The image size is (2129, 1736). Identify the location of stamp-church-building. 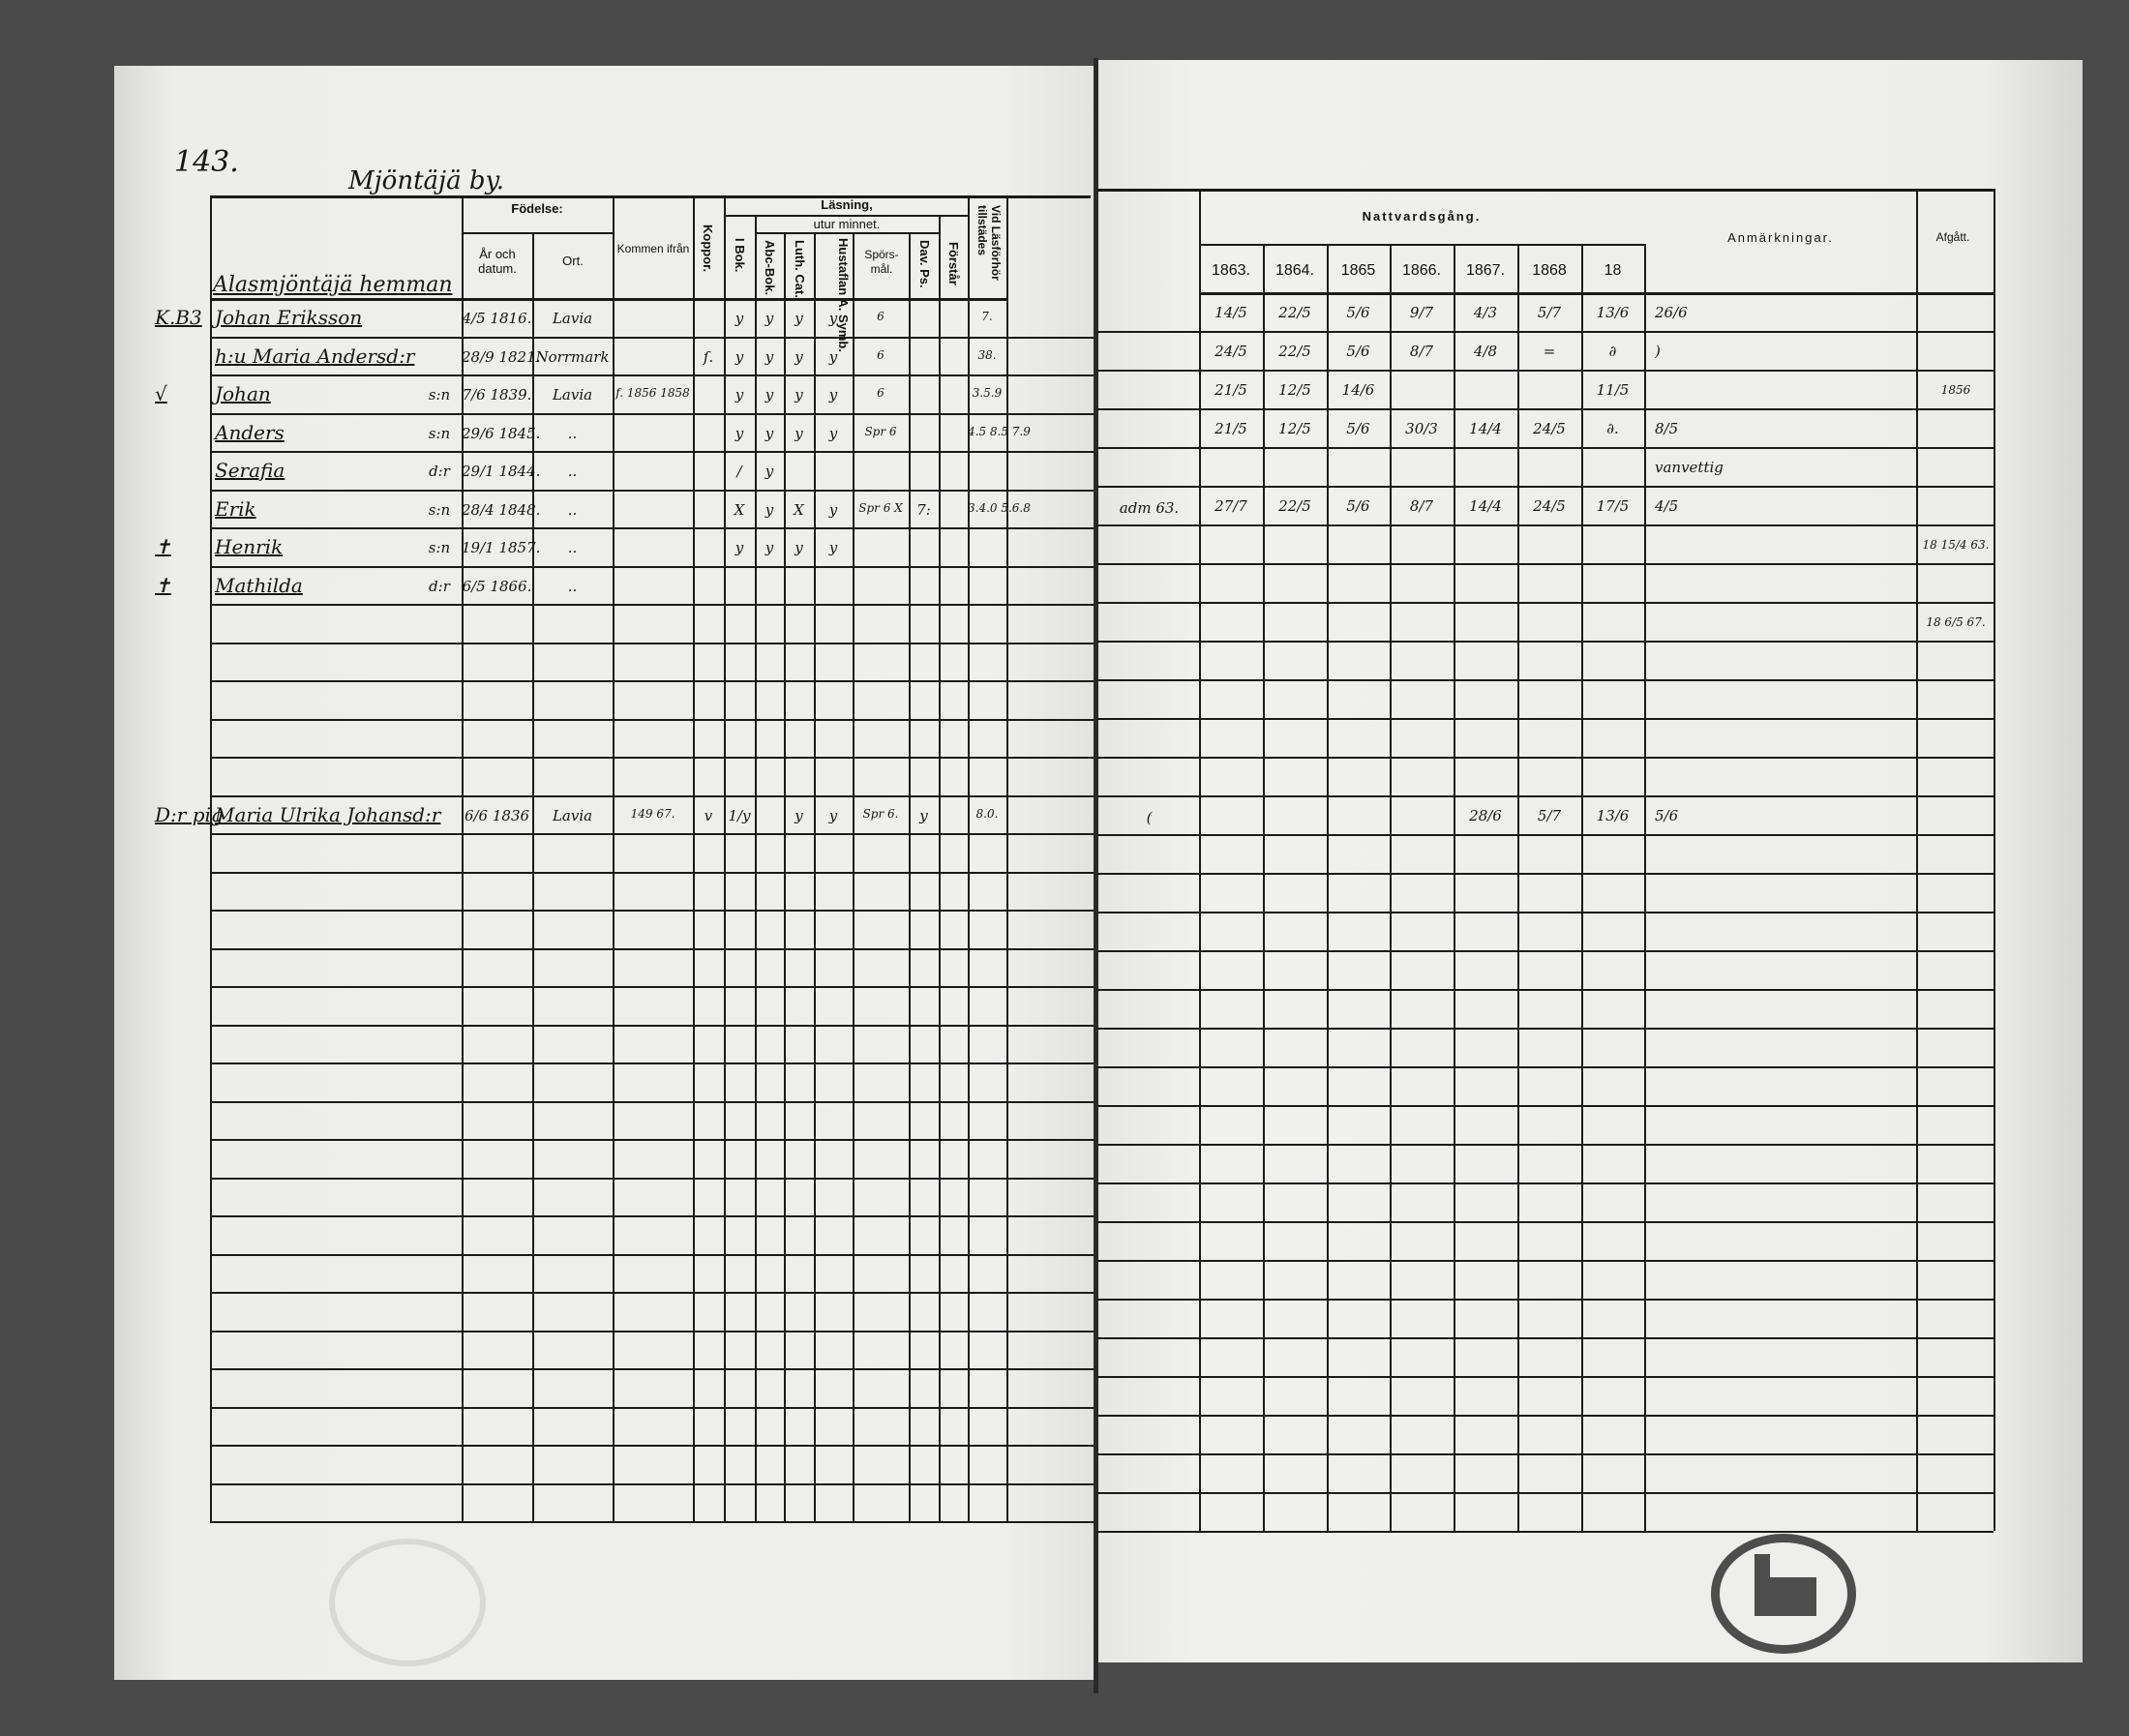
(1785, 1596).